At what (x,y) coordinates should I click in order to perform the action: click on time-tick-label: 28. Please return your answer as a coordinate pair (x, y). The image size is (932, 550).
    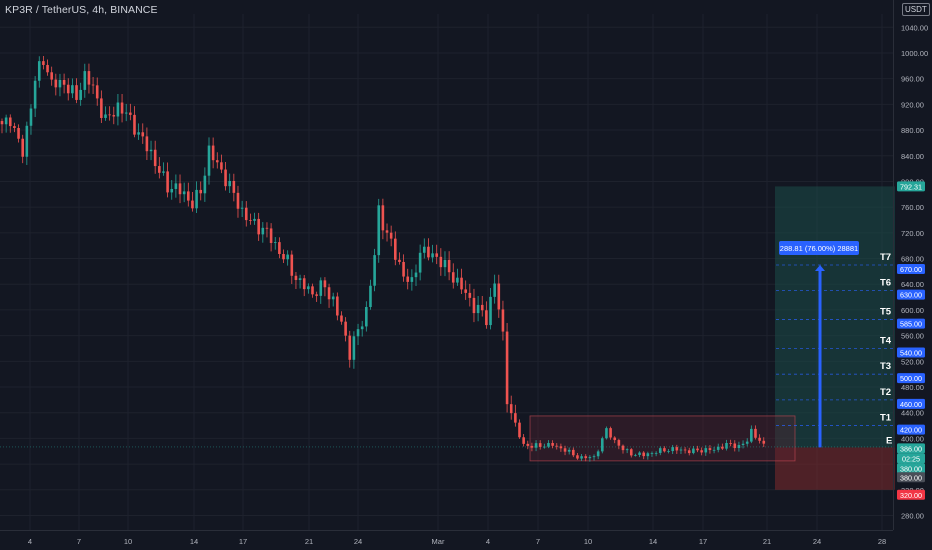
    Looking at the image, I should click on (882, 541).